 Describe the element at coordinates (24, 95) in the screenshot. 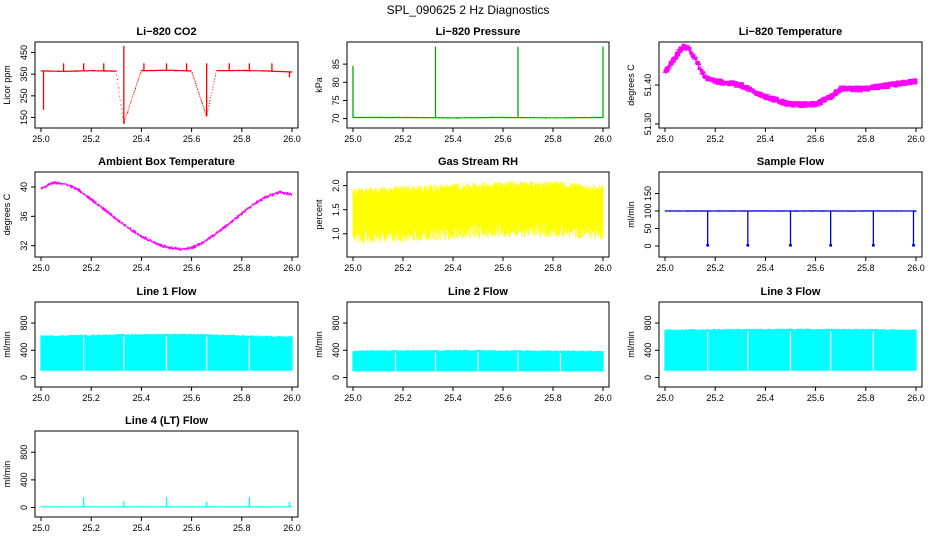

I see `y-tick-label: 250` at that location.